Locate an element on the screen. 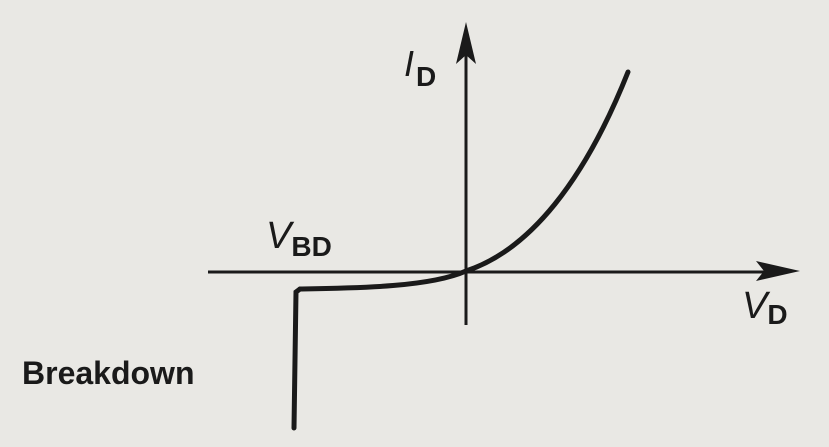 This screenshot has height=447, width=829. x-axis-label: VD is located at coordinates (765, 307).